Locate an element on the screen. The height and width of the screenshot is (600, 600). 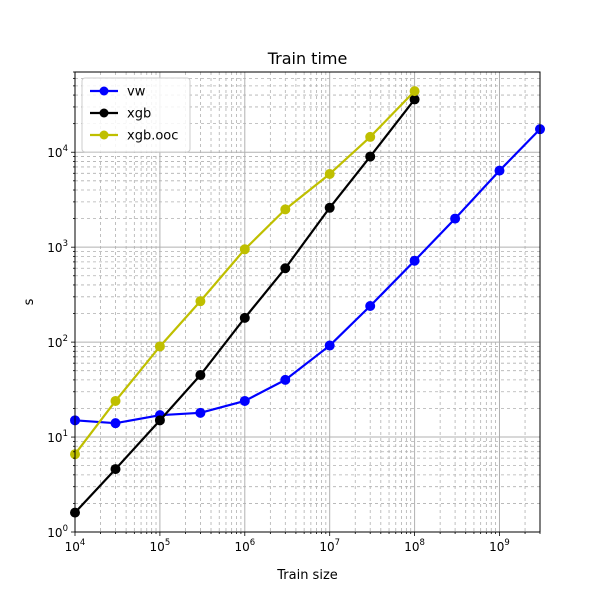
legend-item: xgb.ooc is located at coordinates (134, 136).